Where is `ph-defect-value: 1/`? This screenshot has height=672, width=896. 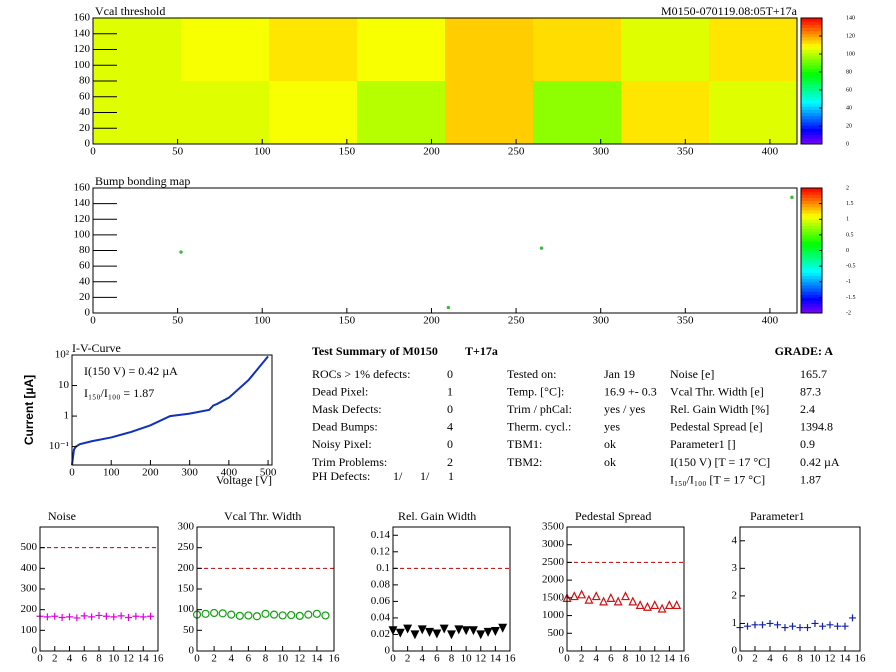
ph-defect-value: 1/ is located at coordinates (398, 476).